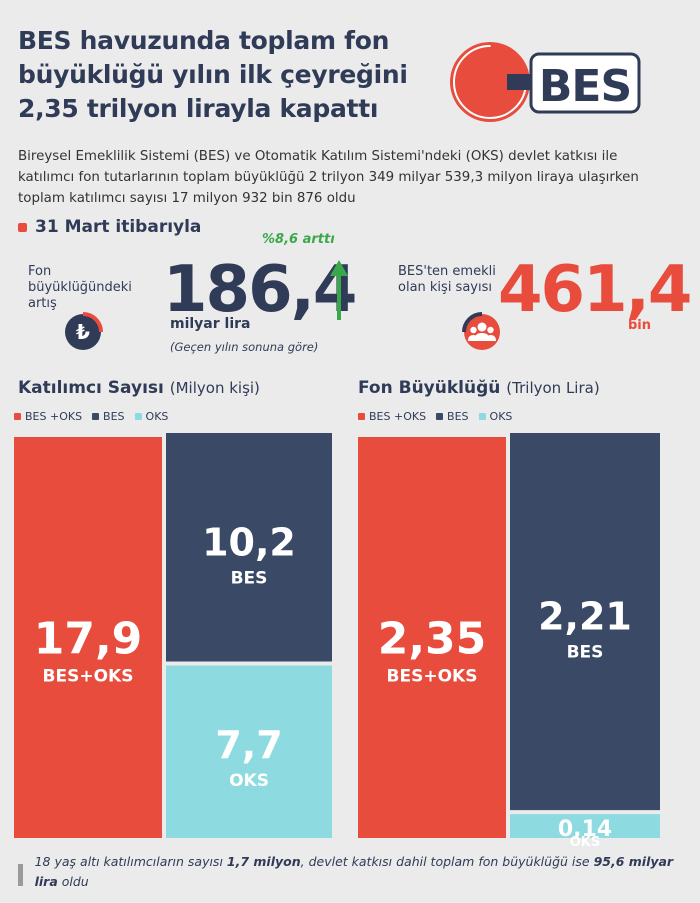 Image resolution: width=700 pixels, height=903 pixels. Describe the element at coordinates (339, 290) in the screenshot. I see `arrow-up-icon` at that location.